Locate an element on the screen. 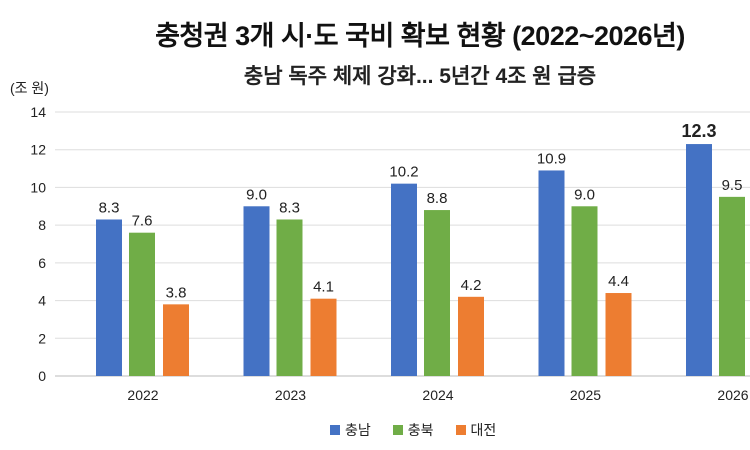  x-tick-label: 2022 is located at coordinates (142, 395).